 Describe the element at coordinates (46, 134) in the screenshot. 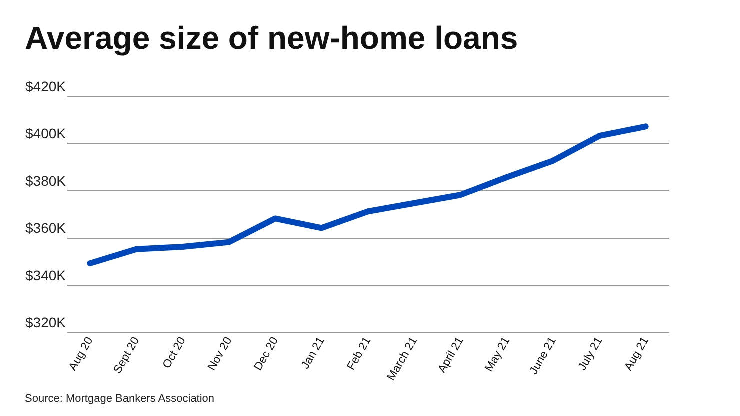

I see `y-tick-label: $400K` at that location.